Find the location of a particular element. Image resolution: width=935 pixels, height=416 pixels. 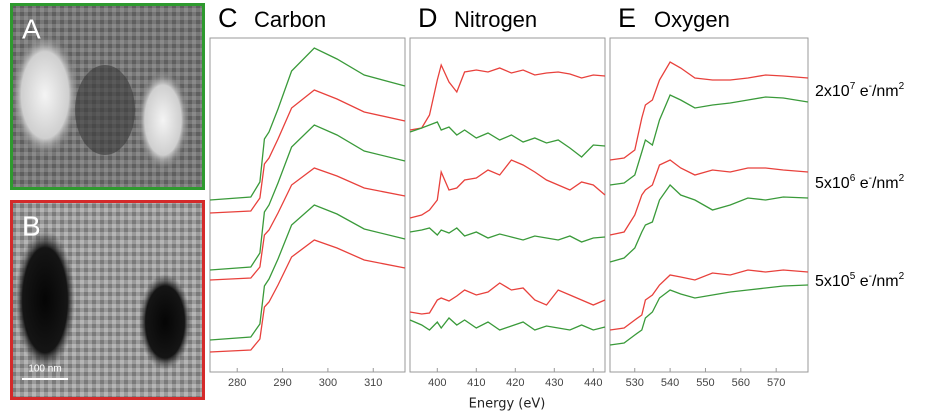

dose-label: 2x107 e-/nm2 is located at coordinates (860, 91).